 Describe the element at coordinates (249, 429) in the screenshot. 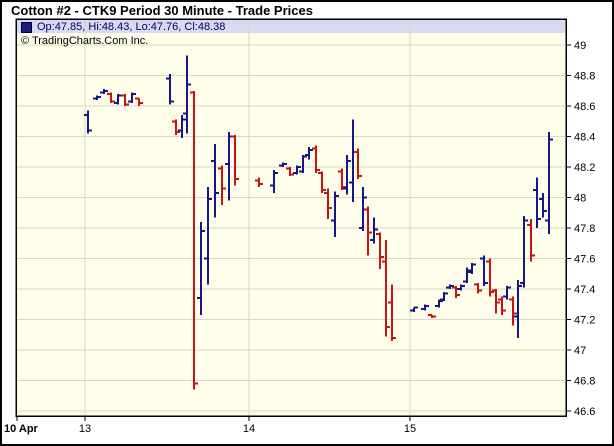

I see `x-axis-label: 14` at that location.